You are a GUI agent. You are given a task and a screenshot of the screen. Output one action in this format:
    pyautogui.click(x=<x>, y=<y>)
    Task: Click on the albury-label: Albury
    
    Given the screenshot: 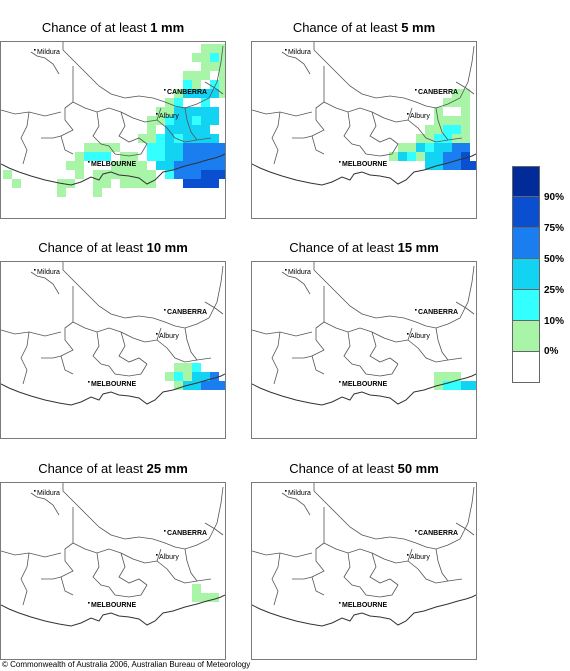 What is the action you would take?
    pyautogui.click(x=169, y=116)
    